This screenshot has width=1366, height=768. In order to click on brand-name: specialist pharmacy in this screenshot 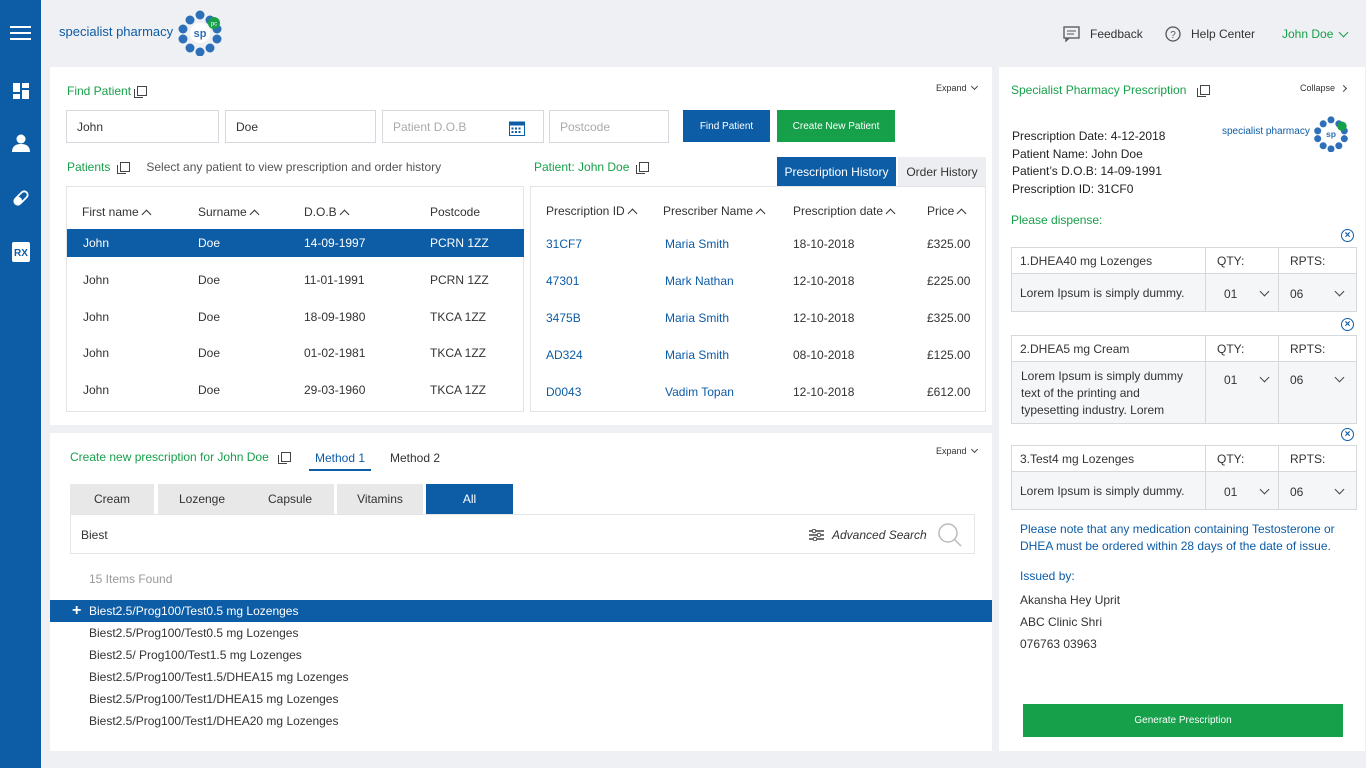, I will do `click(116, 31)`.